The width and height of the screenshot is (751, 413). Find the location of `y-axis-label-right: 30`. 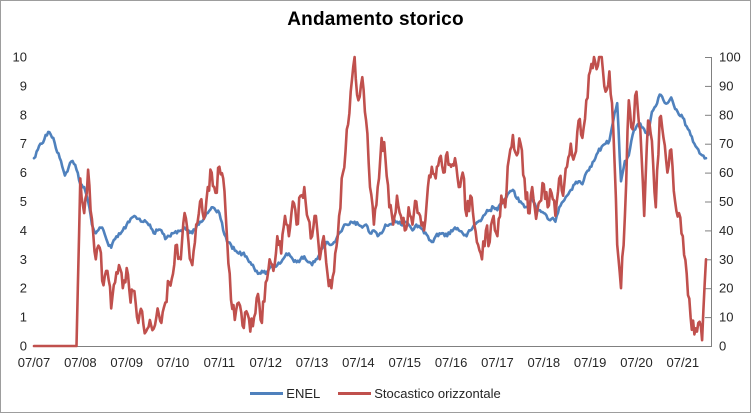

y-axis-label-right: 30 is located at coordinates (726, 259).